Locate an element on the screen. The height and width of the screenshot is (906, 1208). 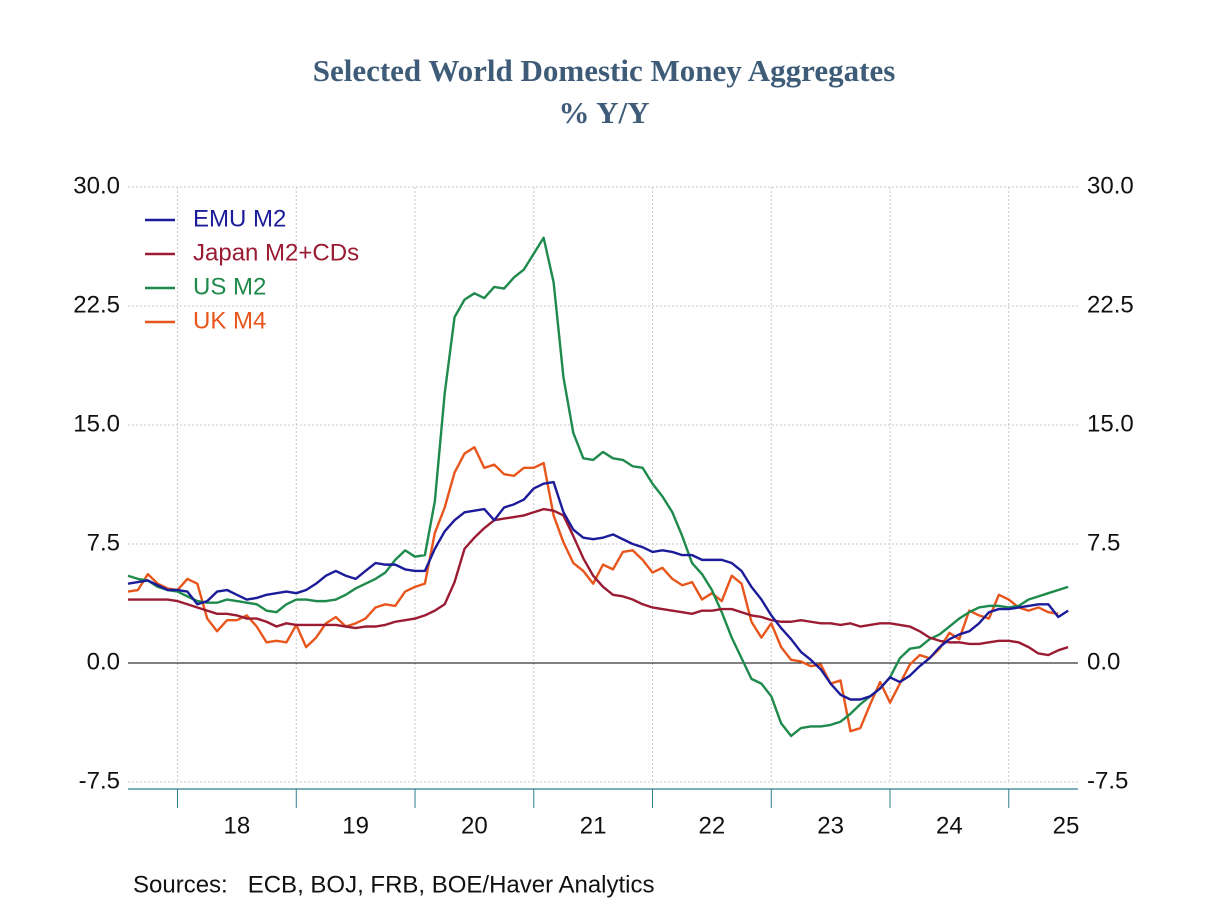
chart-subtitle: % Y/Y is located at coordinates (604, 112).